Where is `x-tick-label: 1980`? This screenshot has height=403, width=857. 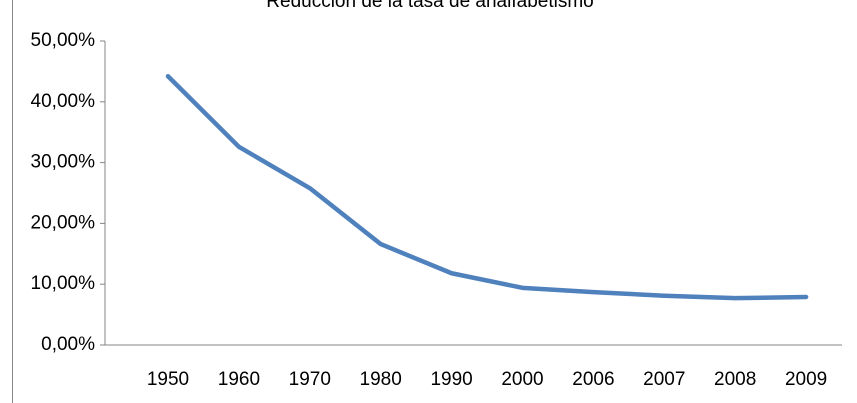 x-tick-label: 1980 is located at coordinates (381, 379).